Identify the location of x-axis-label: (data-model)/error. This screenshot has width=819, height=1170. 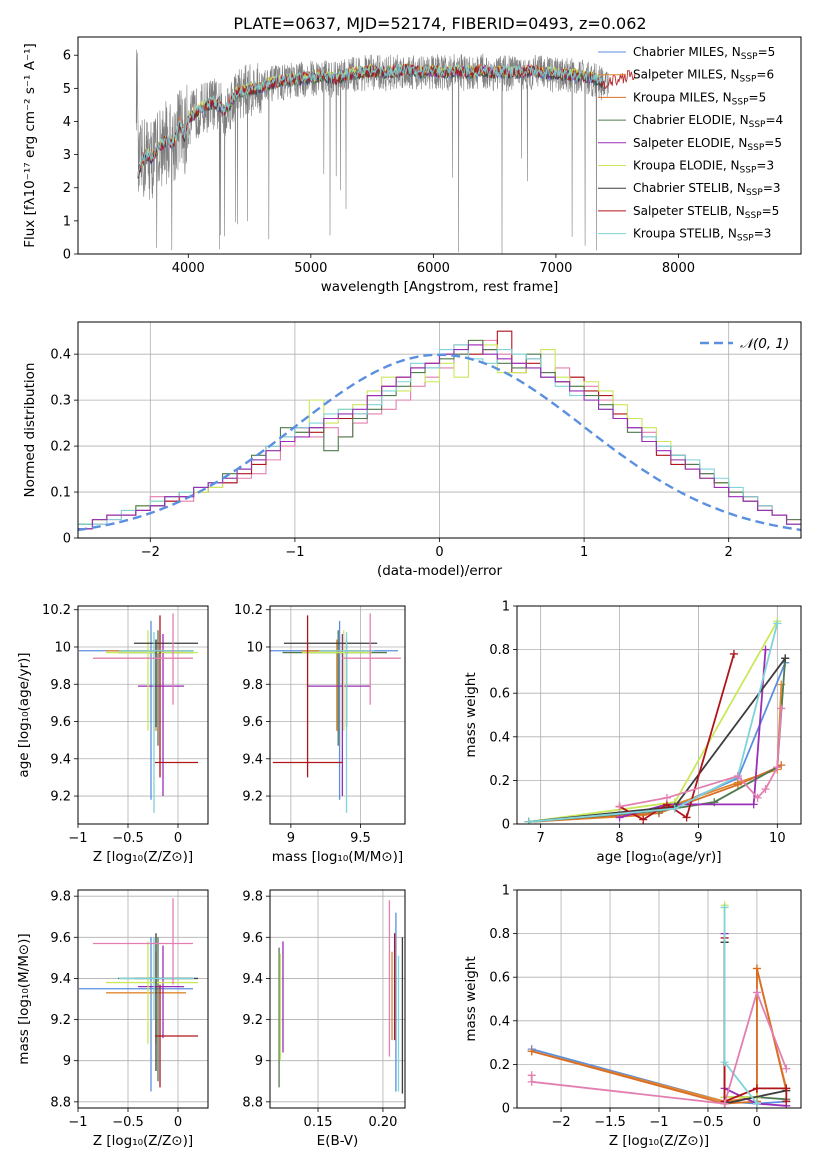
(440, 571).